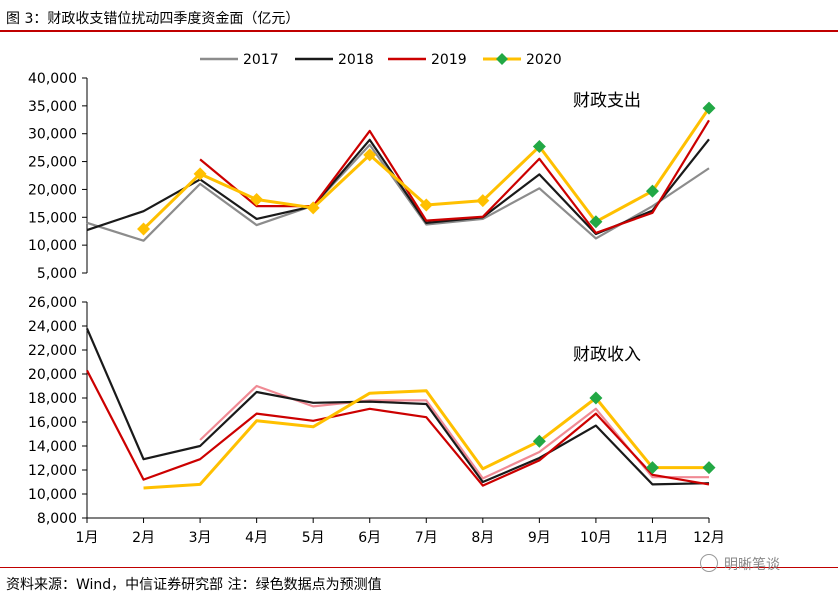 The height and width of the screenshot is (601, 838). Describe the element at coordinates (52, 163) in the screenshot. I see `expenditure-y-tick-label: 25,000` at that location.